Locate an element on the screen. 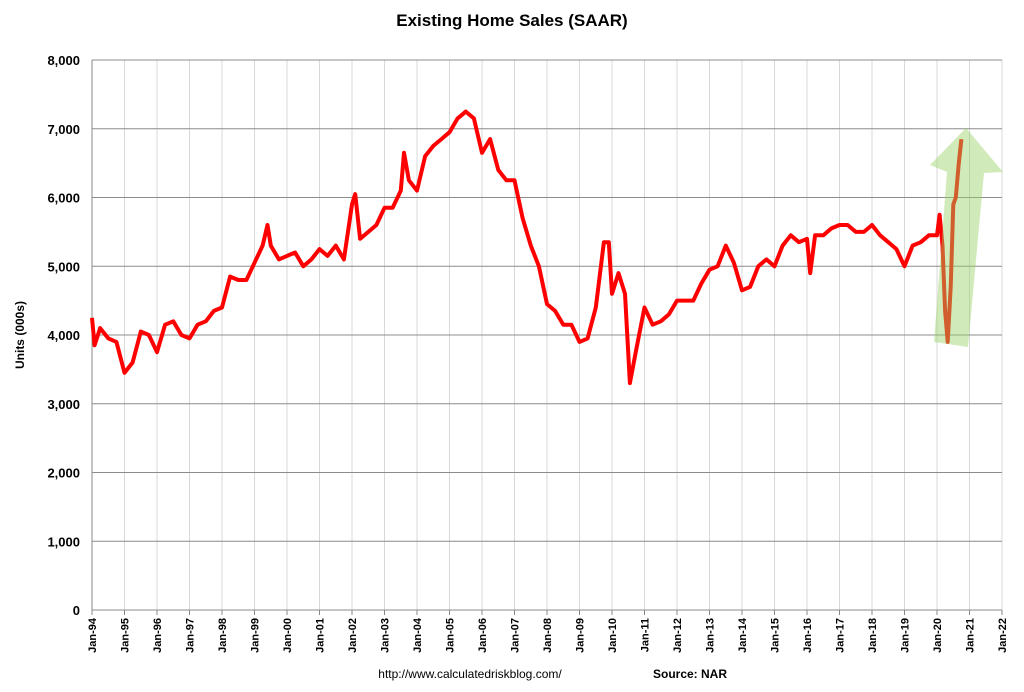 Image resolution: width=1024 pixels, height=692 pixels. x-tick-label: Jan-04 is located at coordinates (418, 635).